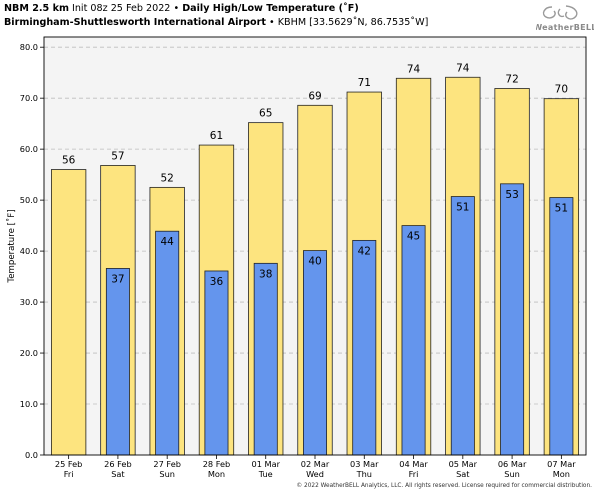 Image resolution: width=600 pixels, height=493 pixels. Describe the element at coordinates (166, 178) in the screenshot. I see `high-temp-label: 52` at that location.